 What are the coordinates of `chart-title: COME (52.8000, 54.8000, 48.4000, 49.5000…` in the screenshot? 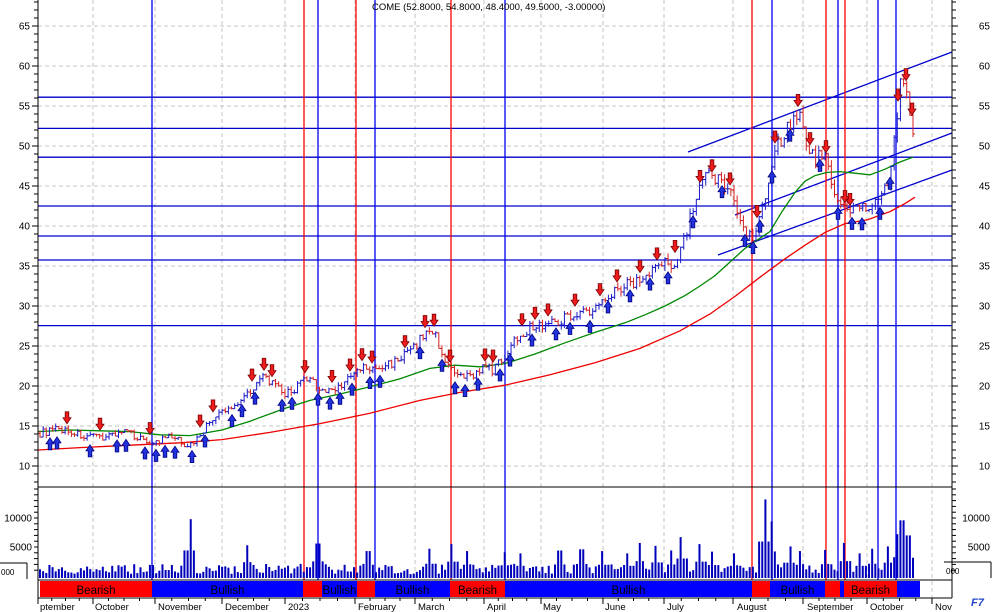 It's located at (488, 7).